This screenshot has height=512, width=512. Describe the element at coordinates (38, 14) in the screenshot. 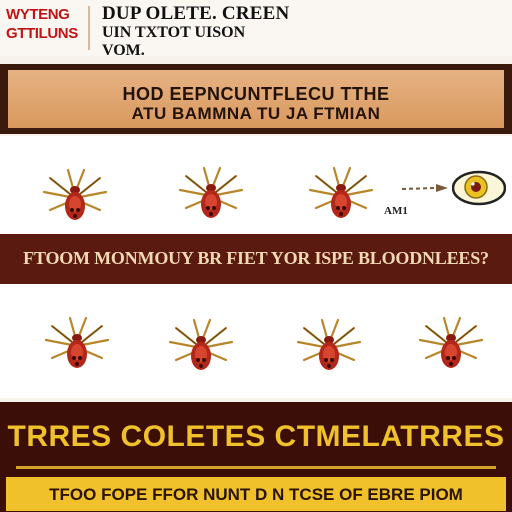

I see `logo-line-1: WYTENG` at that location.